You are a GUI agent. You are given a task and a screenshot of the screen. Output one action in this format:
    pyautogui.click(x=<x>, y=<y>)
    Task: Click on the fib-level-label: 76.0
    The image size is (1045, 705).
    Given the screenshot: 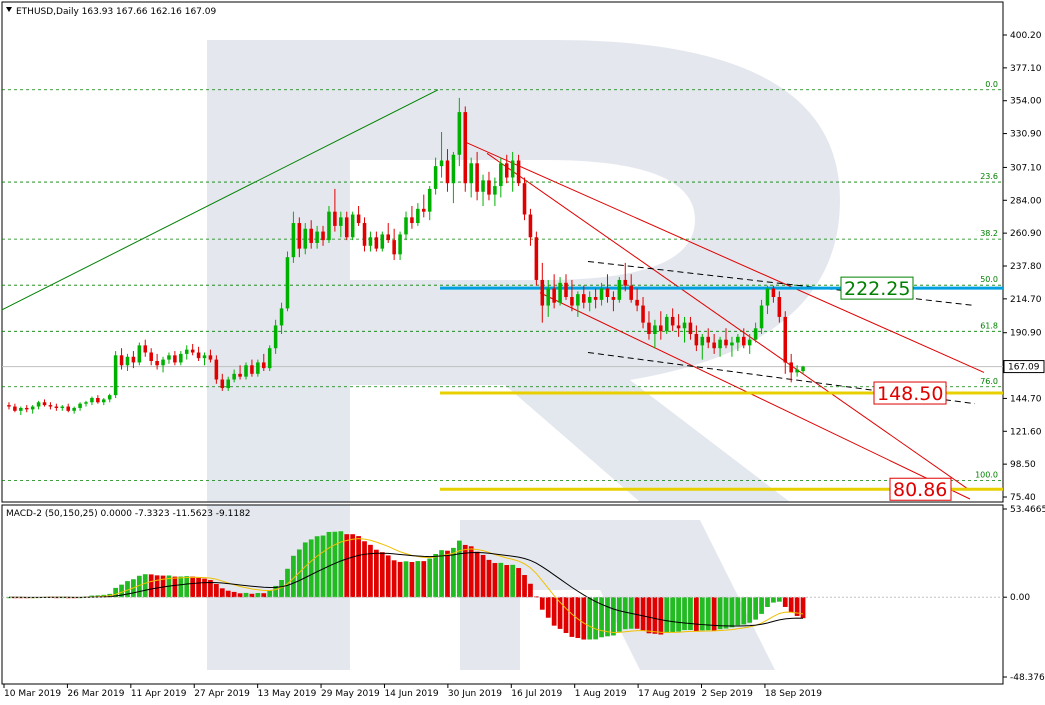 What is the action you would take?
    pyautogui.click(x=989, y=381)
    